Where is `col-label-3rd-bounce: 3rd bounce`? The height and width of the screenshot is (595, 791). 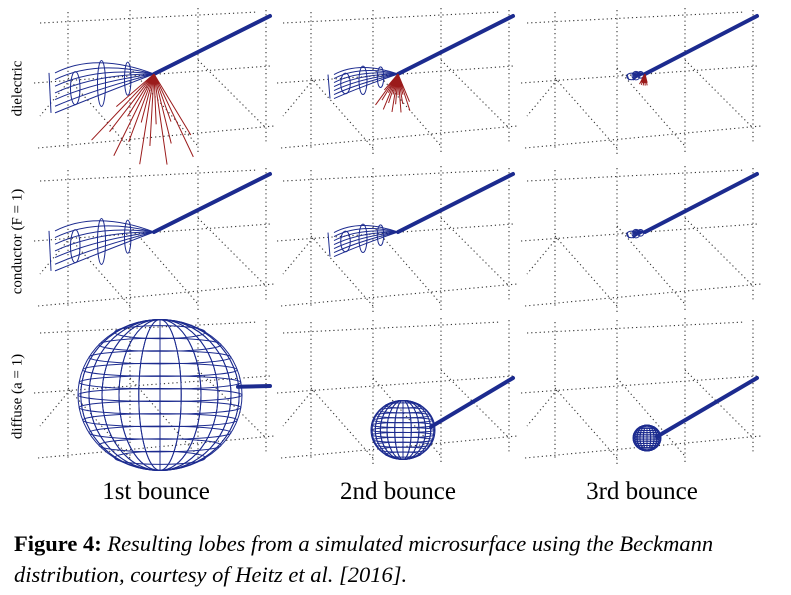 col-label-3rd-bounce: 3rd bounce is located at coordinates (642, 491).